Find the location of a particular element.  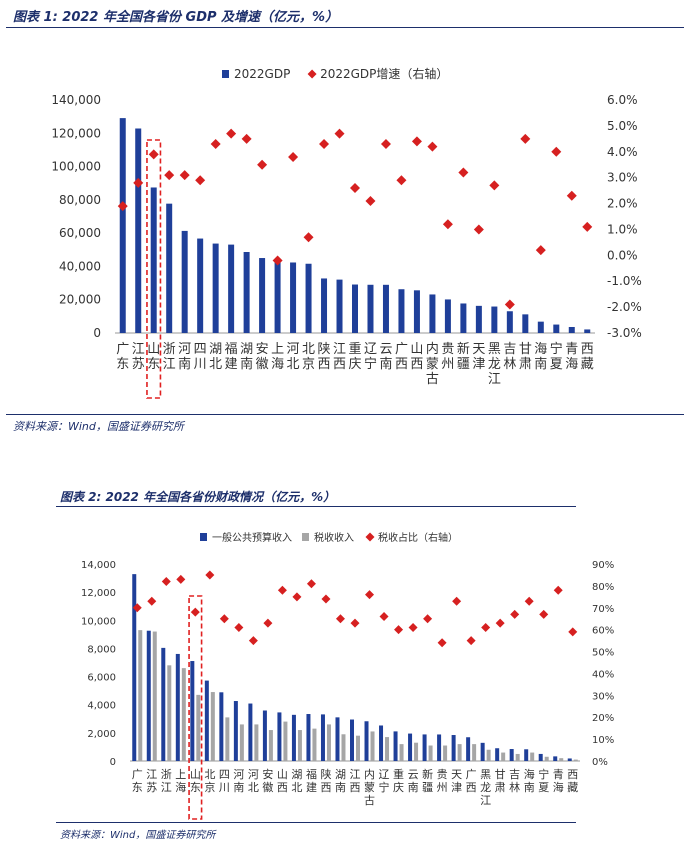

fig2-category-label: 广东 is located at coordinates (137, 781).